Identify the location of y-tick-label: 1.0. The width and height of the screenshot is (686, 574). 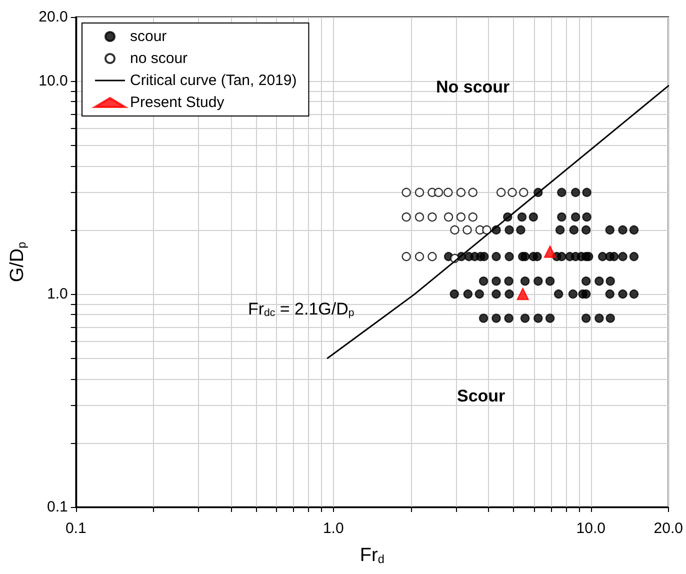
(57, 294).